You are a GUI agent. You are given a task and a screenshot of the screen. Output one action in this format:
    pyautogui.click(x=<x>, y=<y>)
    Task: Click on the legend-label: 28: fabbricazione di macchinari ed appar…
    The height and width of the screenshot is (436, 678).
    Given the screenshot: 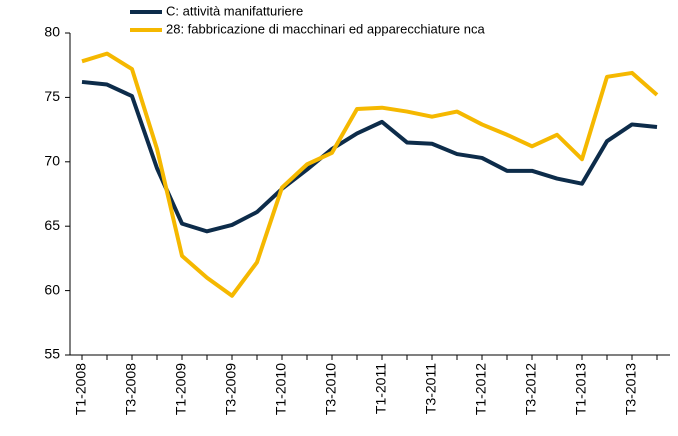 What is the action you would take?
    pyautogui.click(x=325, y=28)
    